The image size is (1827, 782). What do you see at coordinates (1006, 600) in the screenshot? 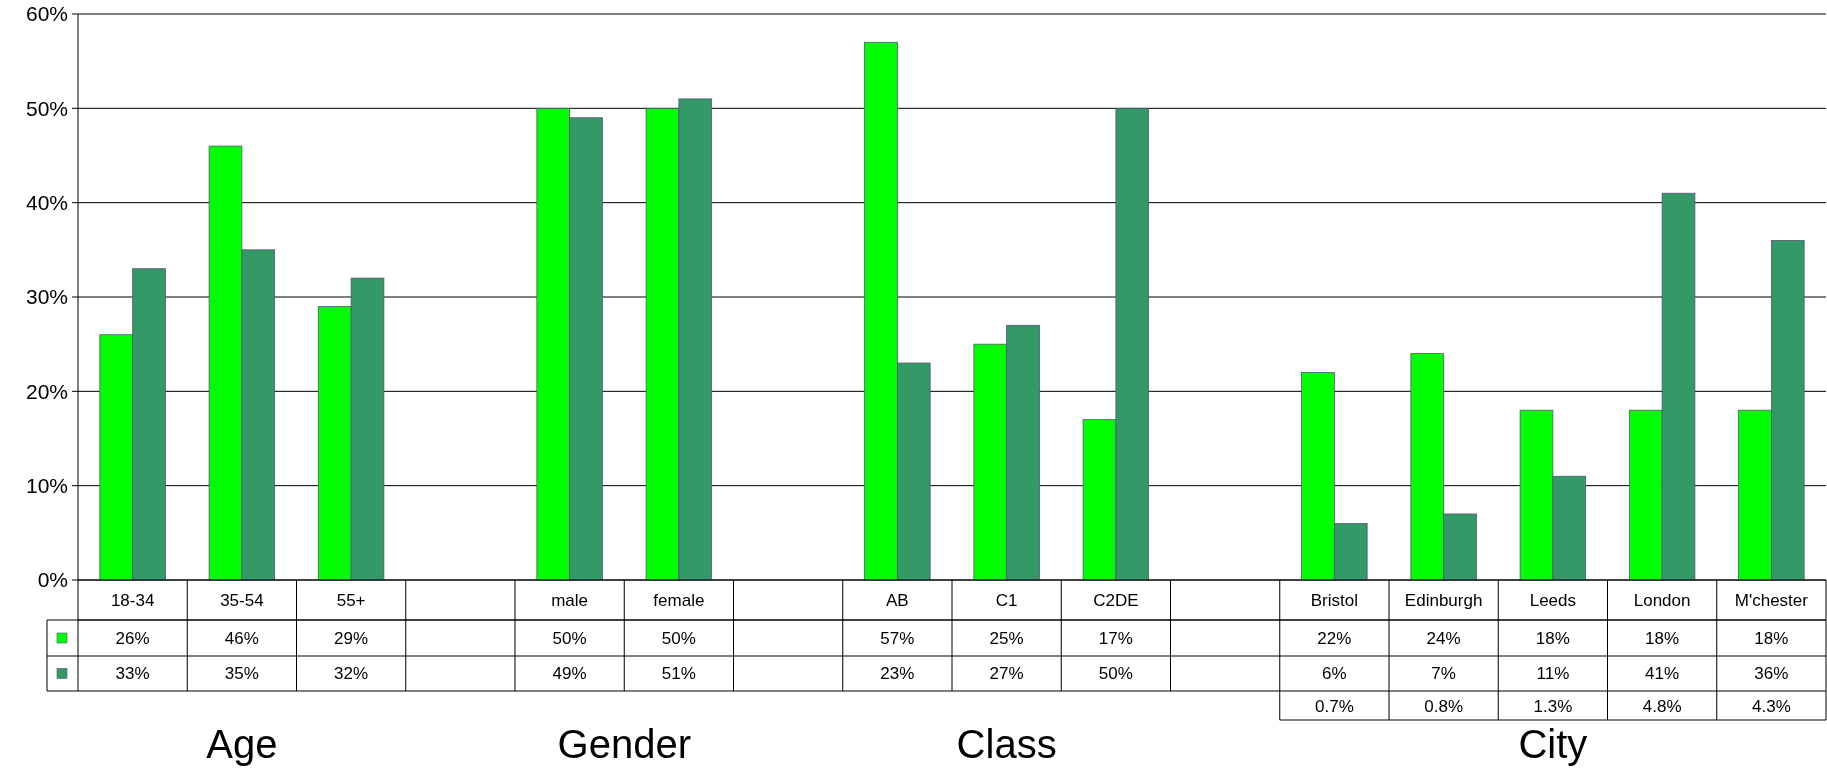
I see `x-tick-label: C1` at bounding box center [1006, 600].